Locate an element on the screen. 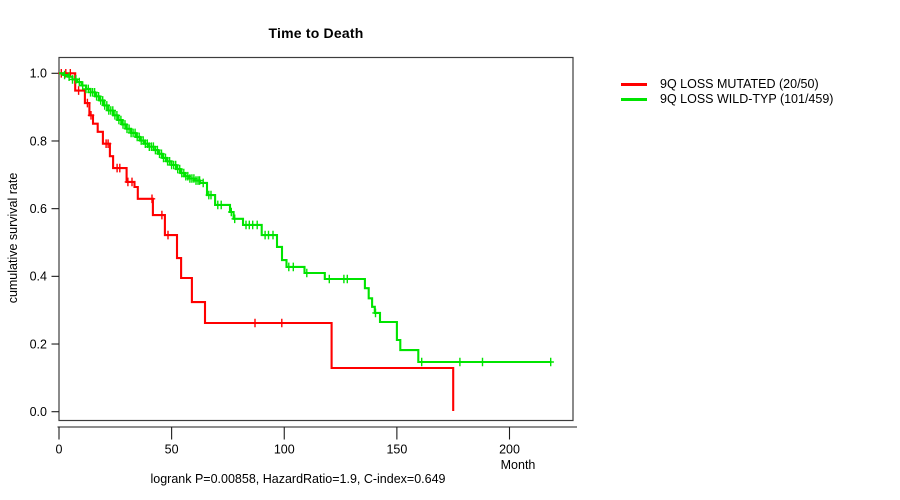  y-tick-label: 1.0 is located at coordinates (38, 74).